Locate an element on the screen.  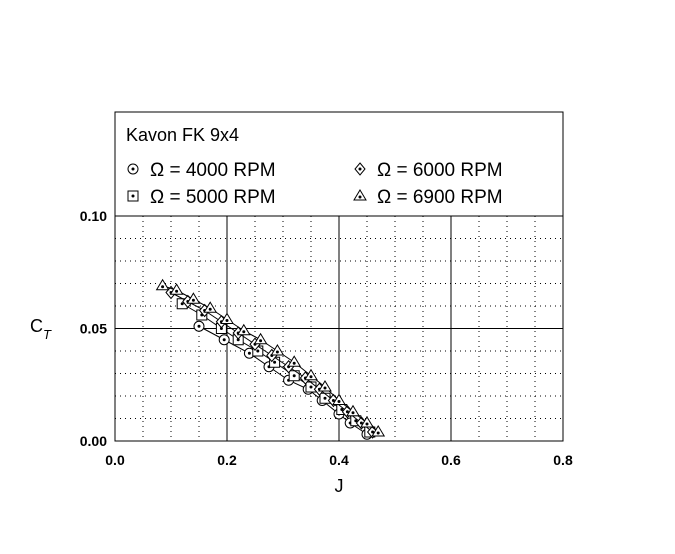
legend-box is located at coordinates (339, 164).